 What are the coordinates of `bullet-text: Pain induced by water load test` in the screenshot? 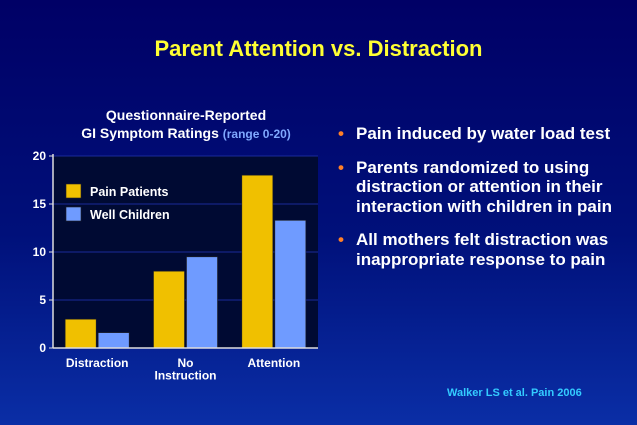 It's located at (483, 133).